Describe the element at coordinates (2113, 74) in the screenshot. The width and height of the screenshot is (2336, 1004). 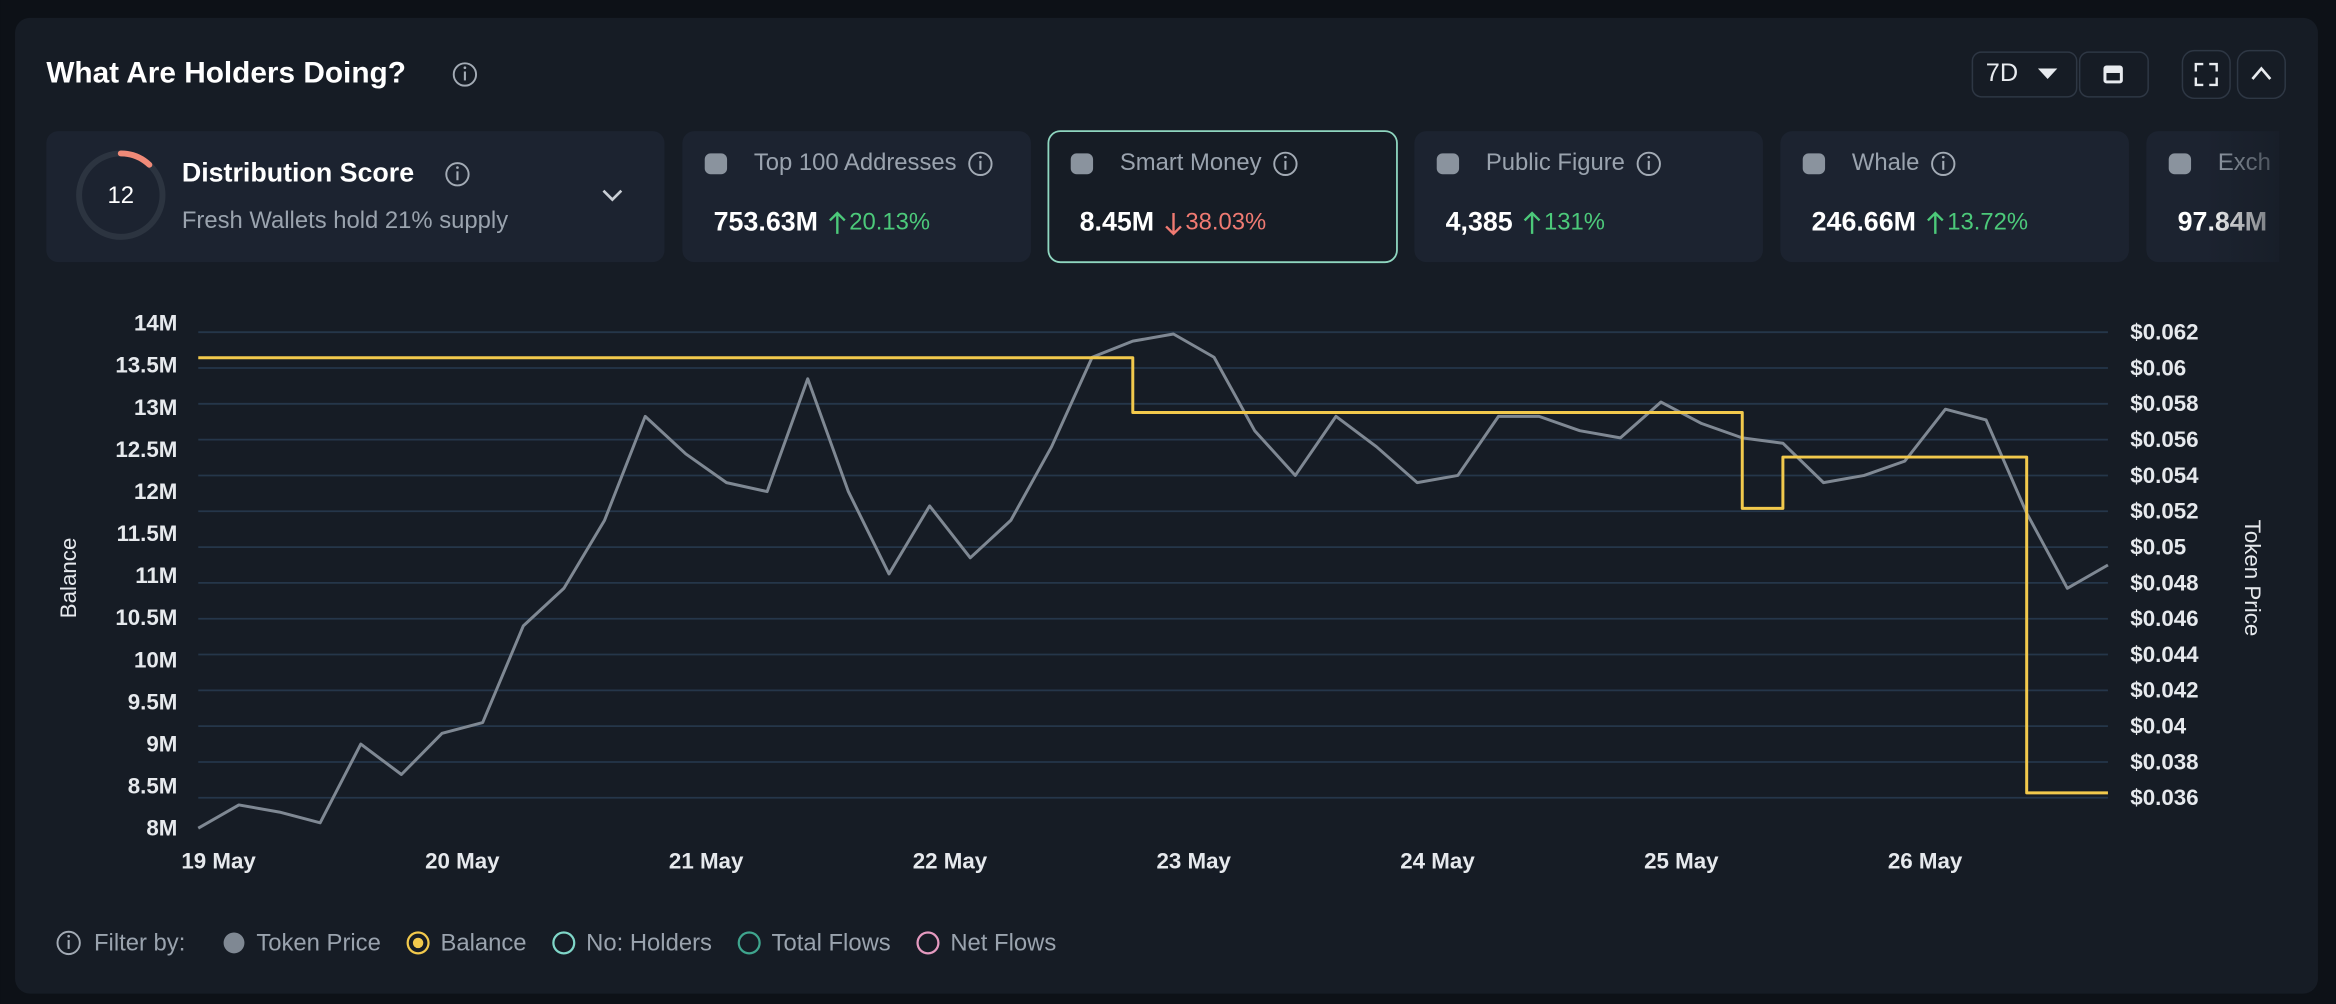
I see `calendar-button` at that location.